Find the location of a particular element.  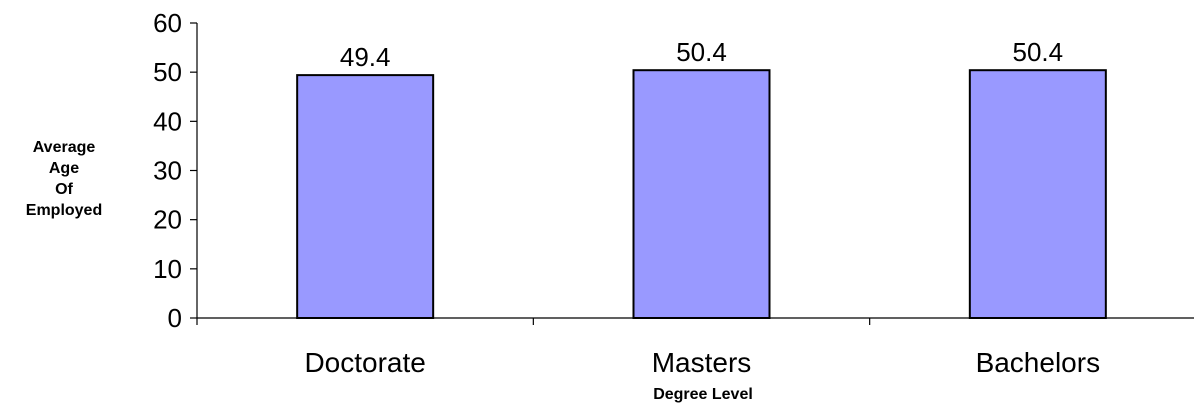

y-axis-title-line: Age is located at coordinates (64, 168).